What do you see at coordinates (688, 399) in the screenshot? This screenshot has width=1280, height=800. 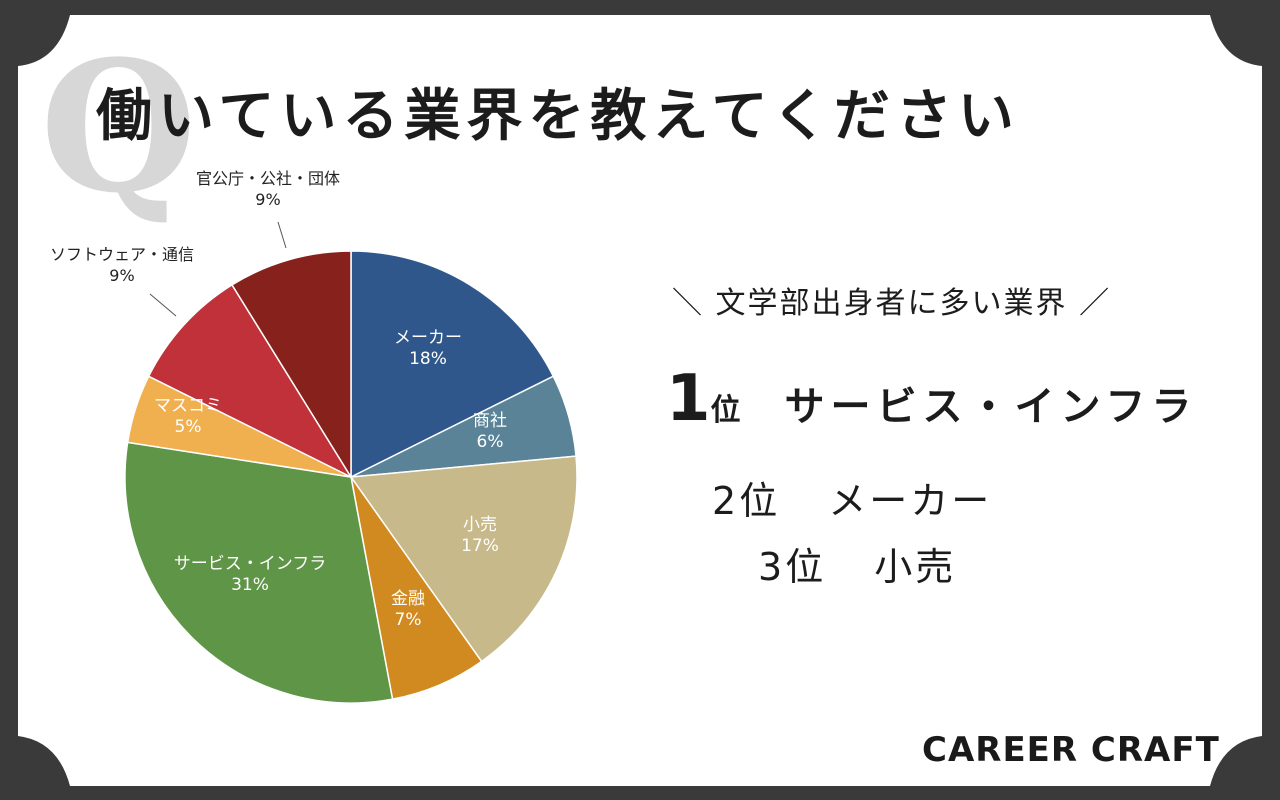 I see `rank-number: 1` at bounding box center [688, 399].